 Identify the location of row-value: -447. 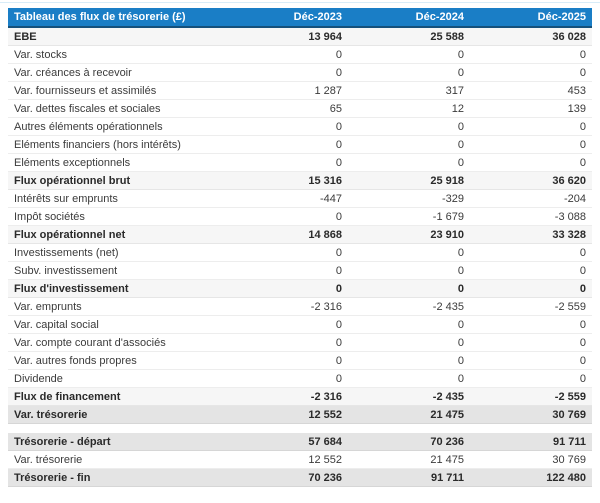
(287, 198).